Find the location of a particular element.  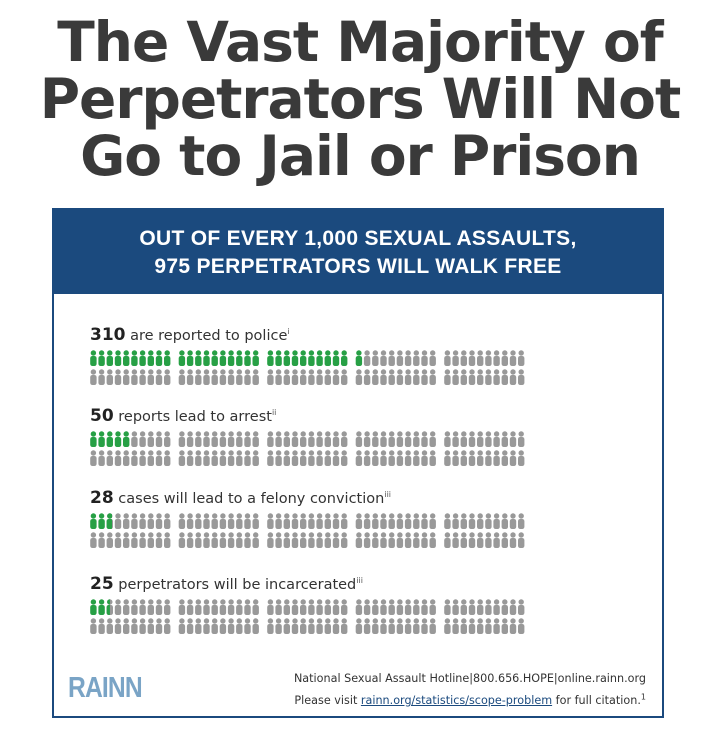

citation-link: rainn.org/statistics/scope-problem is located at coordinates (456, 700).